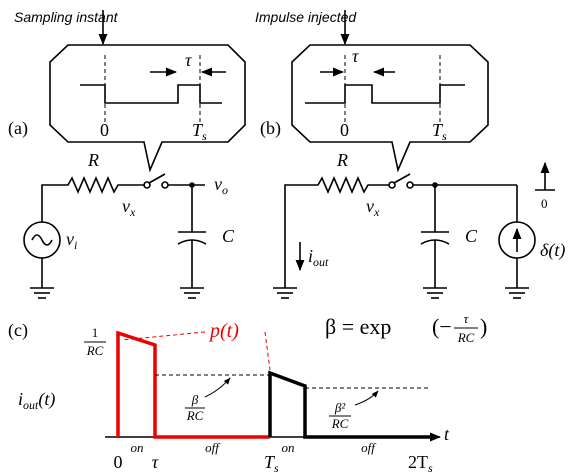 The width and height of the screenshot is (576, 474). I want to click on label: iout, so click(318, 257).